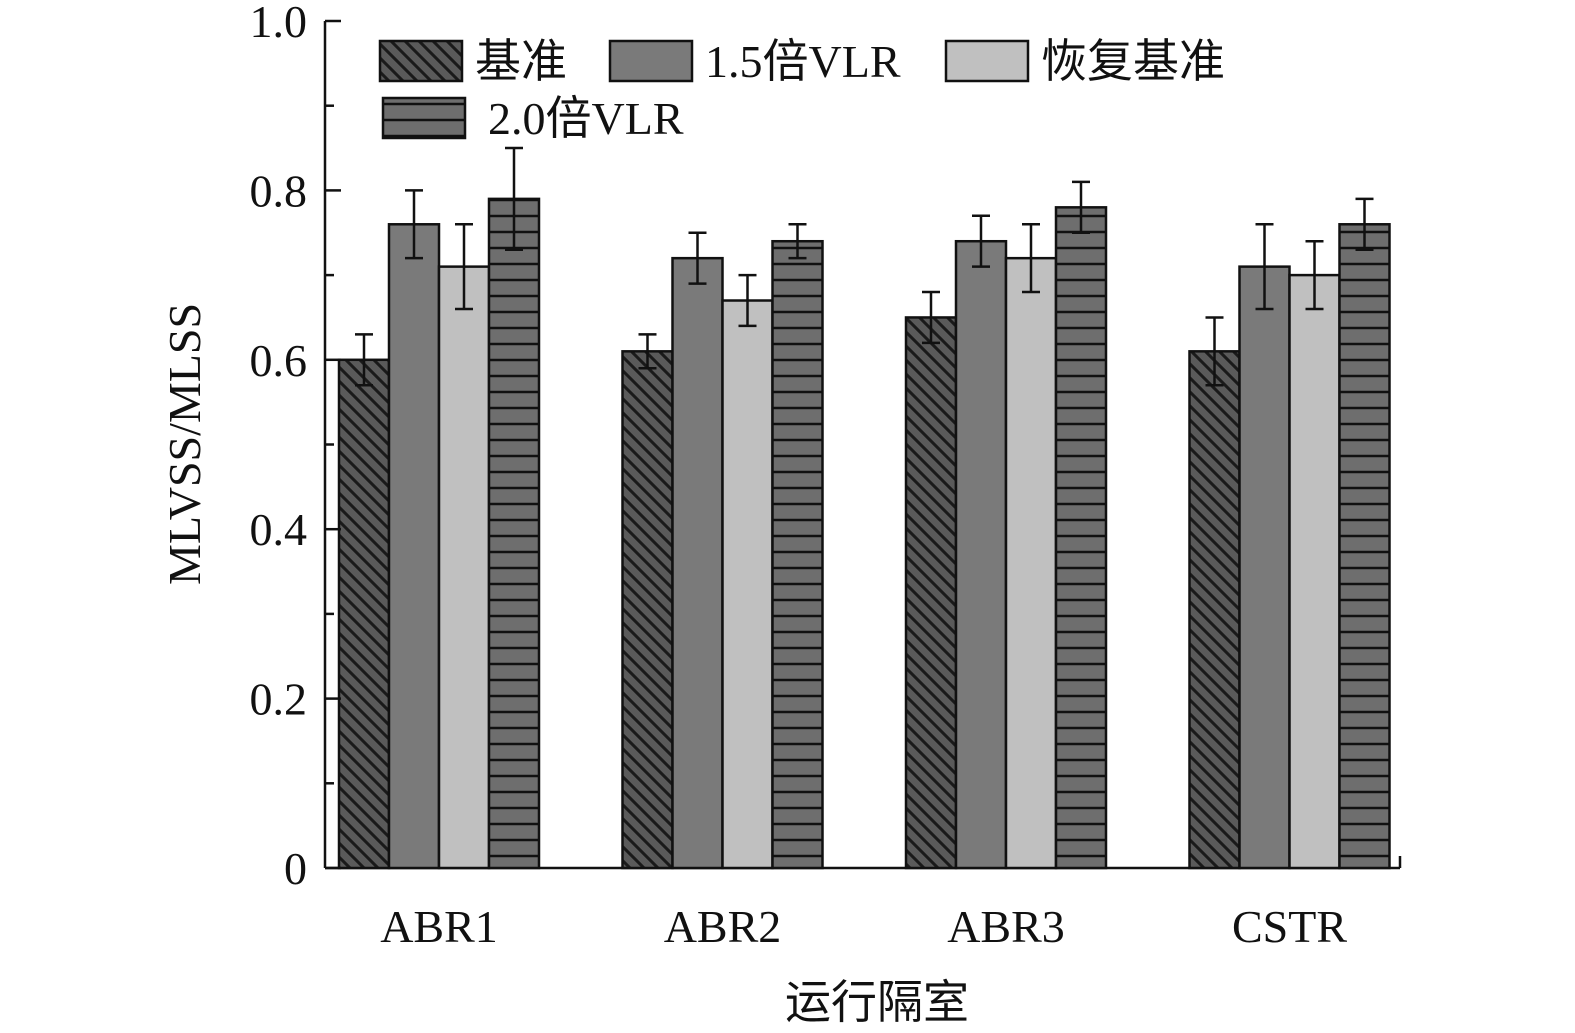 This screenshot has width=1575, height=1033. Describe the element at coordinates (1133, 61) in the screenshot. I see `legend-label: 恢复基准` at that location.